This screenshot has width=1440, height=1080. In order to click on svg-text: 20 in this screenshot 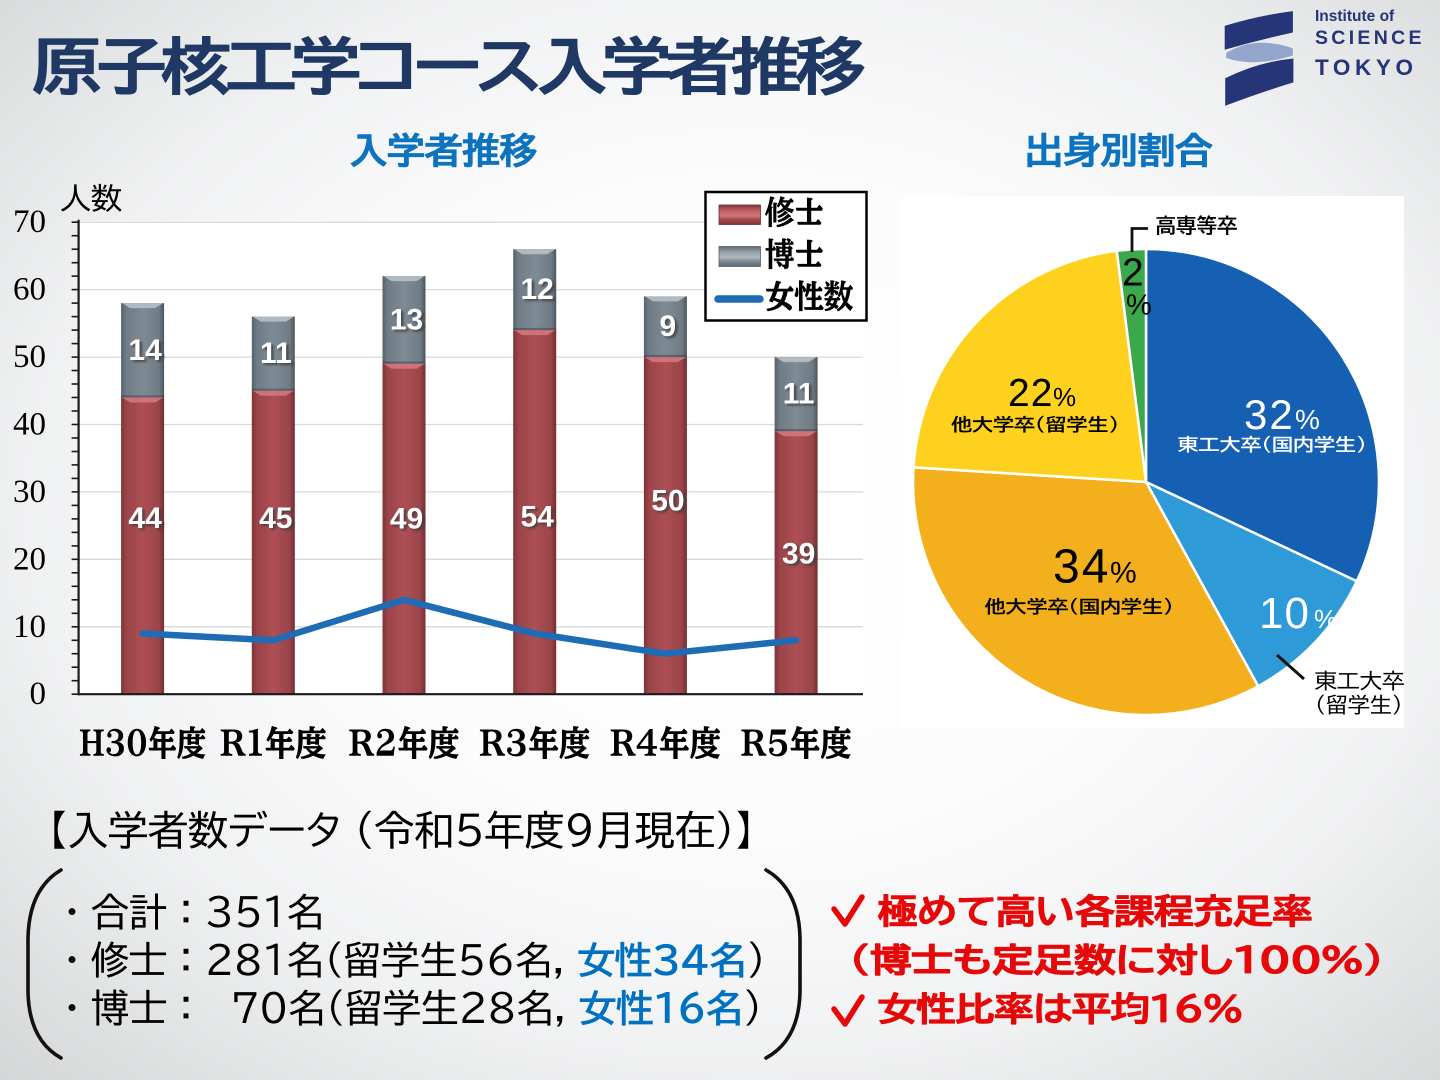, I will do `click(29, 559)`.